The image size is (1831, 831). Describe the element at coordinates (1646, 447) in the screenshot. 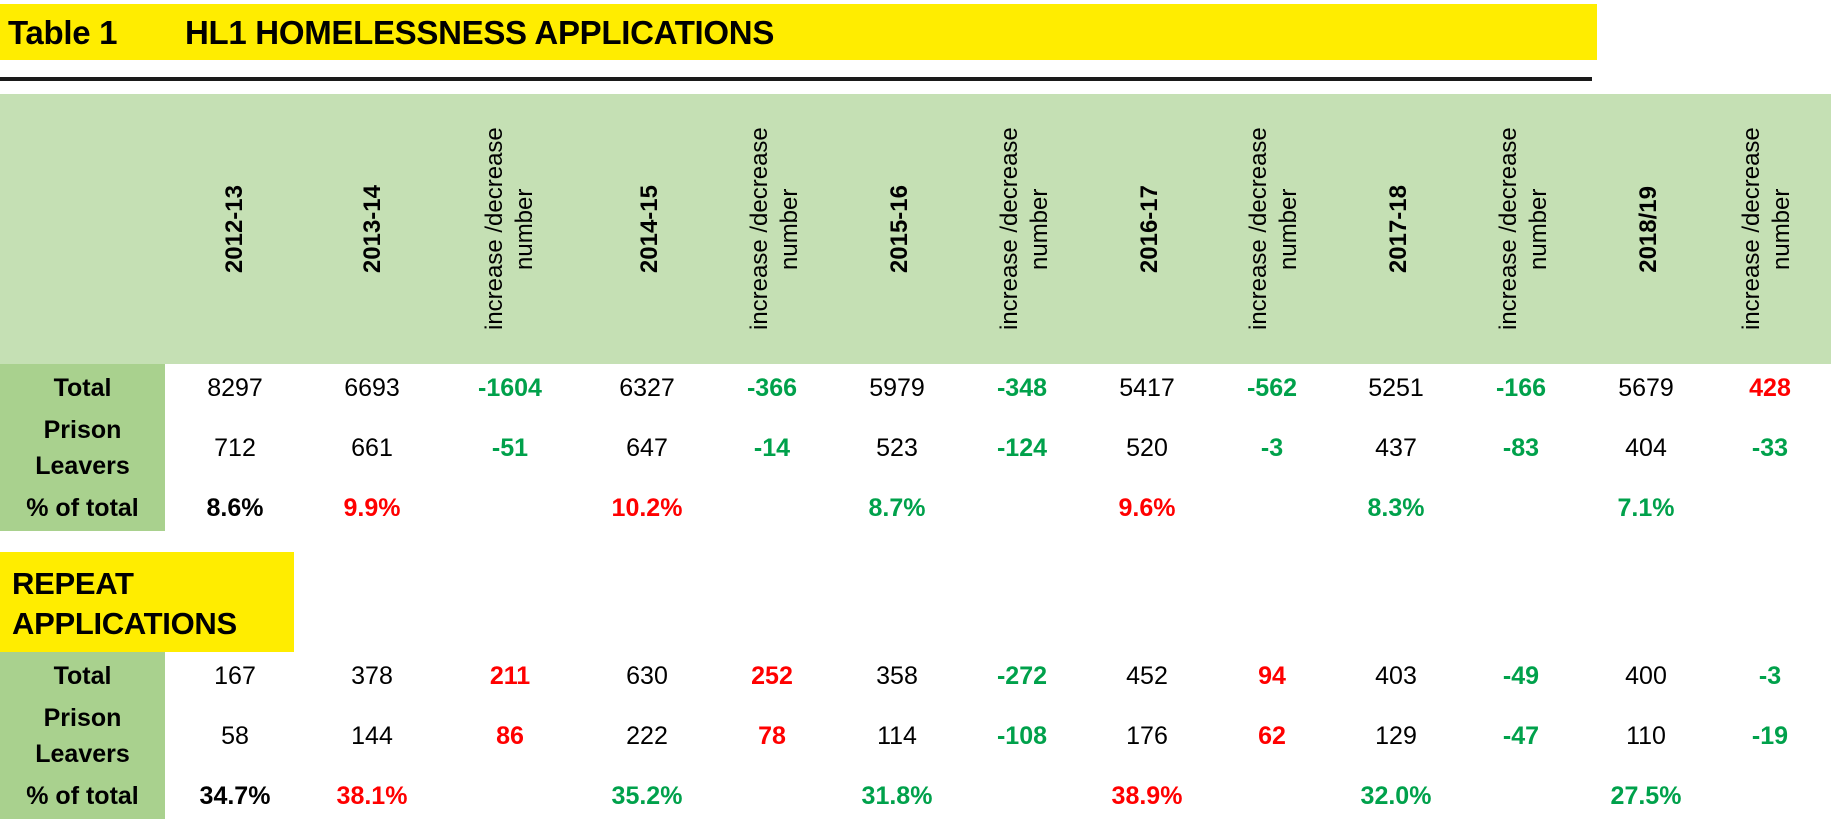

I see `table-cell: 404` at that location.